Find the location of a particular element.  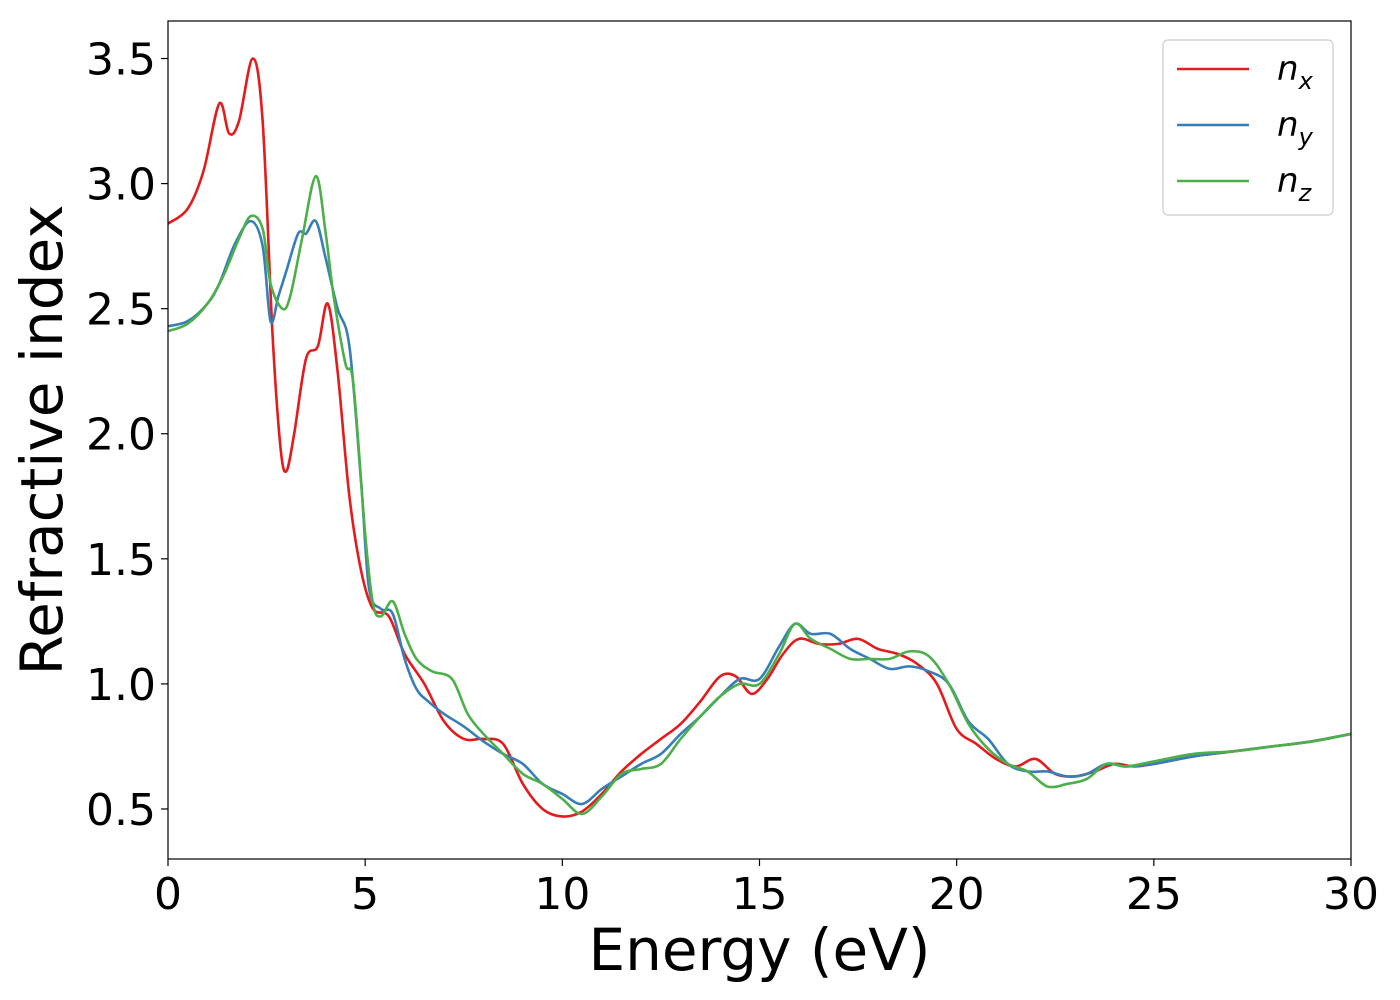

y-tick-label: 2.0 is located at coordinates (121, 435).